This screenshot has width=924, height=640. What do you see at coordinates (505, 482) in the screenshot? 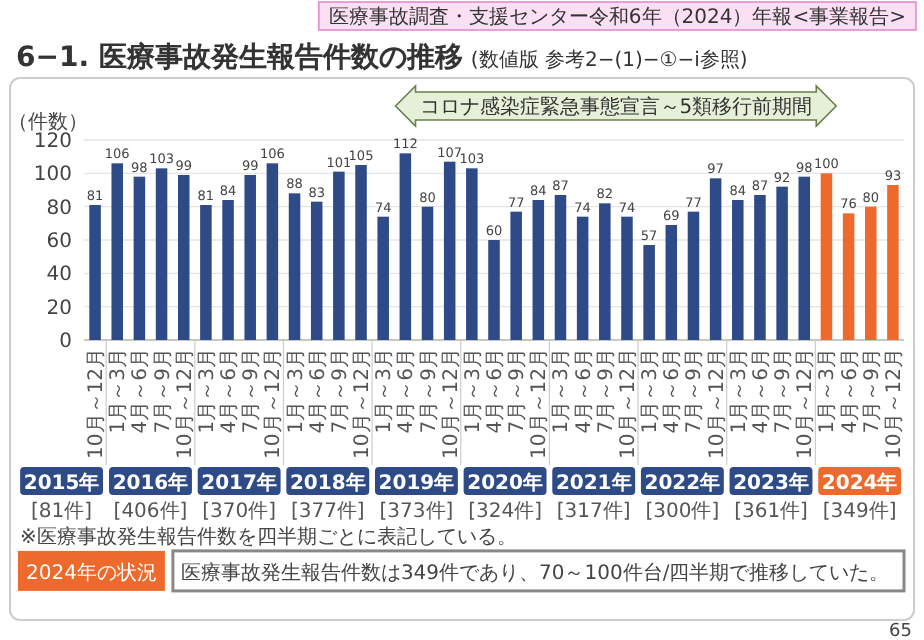
I see `text: 2020年` at bounding box center [505, 482].